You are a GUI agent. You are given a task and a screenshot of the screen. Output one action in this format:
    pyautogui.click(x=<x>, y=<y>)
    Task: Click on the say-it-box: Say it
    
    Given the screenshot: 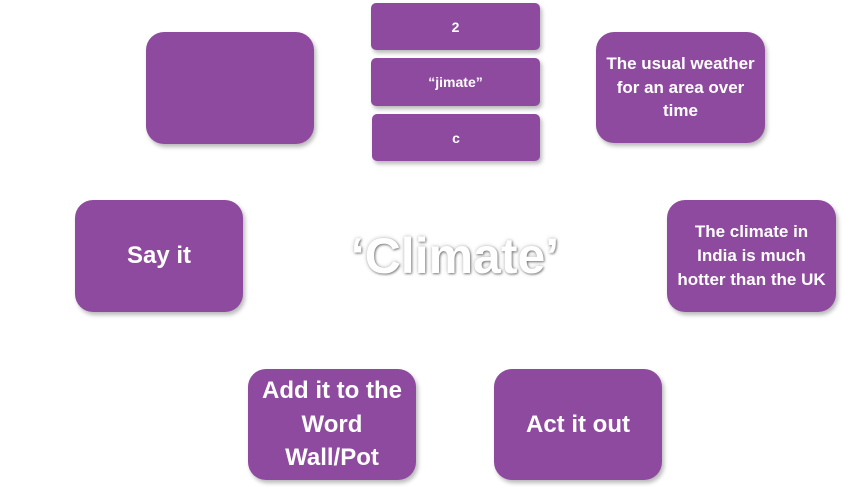 What is the action you would take?
    pyautogui.click(x=159, y=256)
    